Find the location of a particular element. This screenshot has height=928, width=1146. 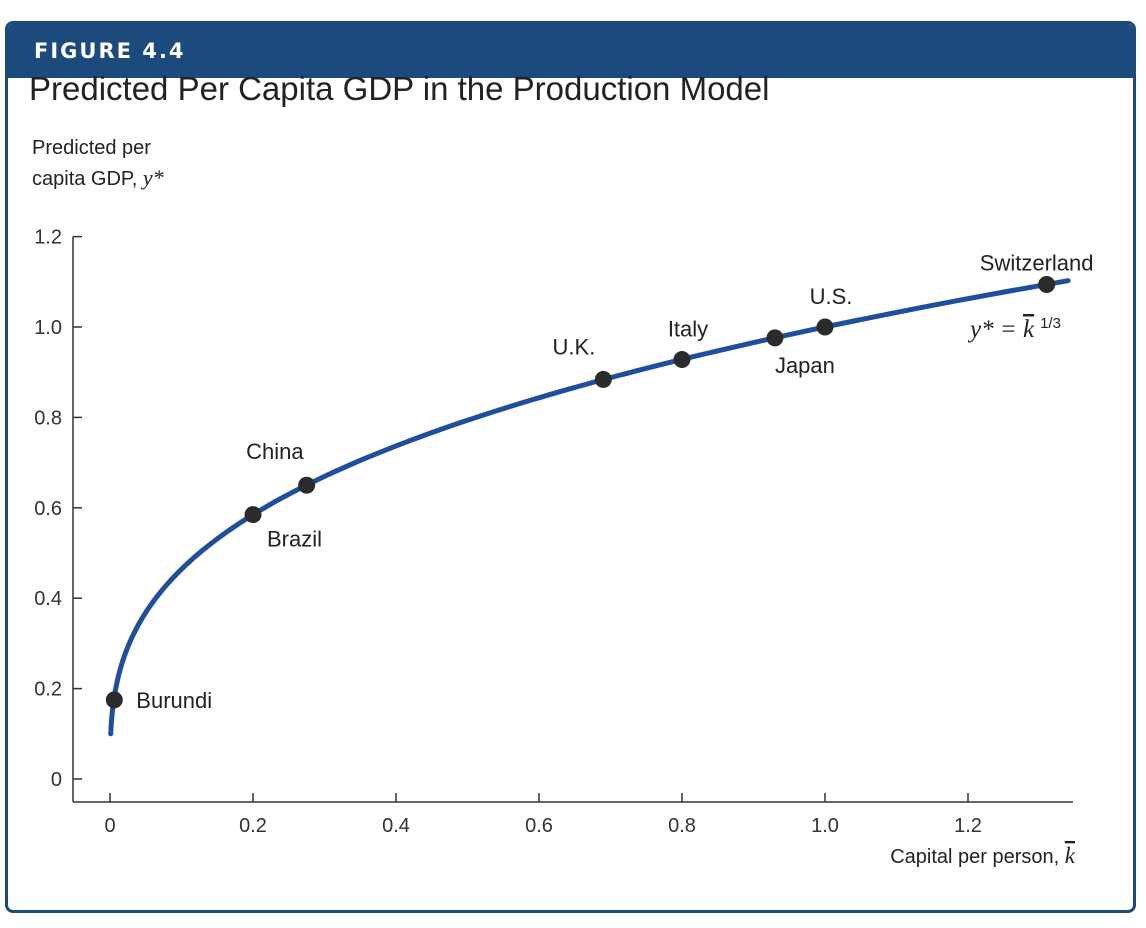

y-tick-label: 1.2 is located at coordinates (48, 238).